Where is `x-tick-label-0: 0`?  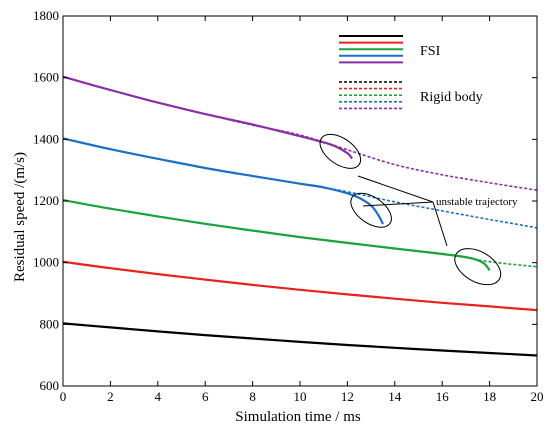 x-tick-label-0: 0 is located at coordinates (63, 396).